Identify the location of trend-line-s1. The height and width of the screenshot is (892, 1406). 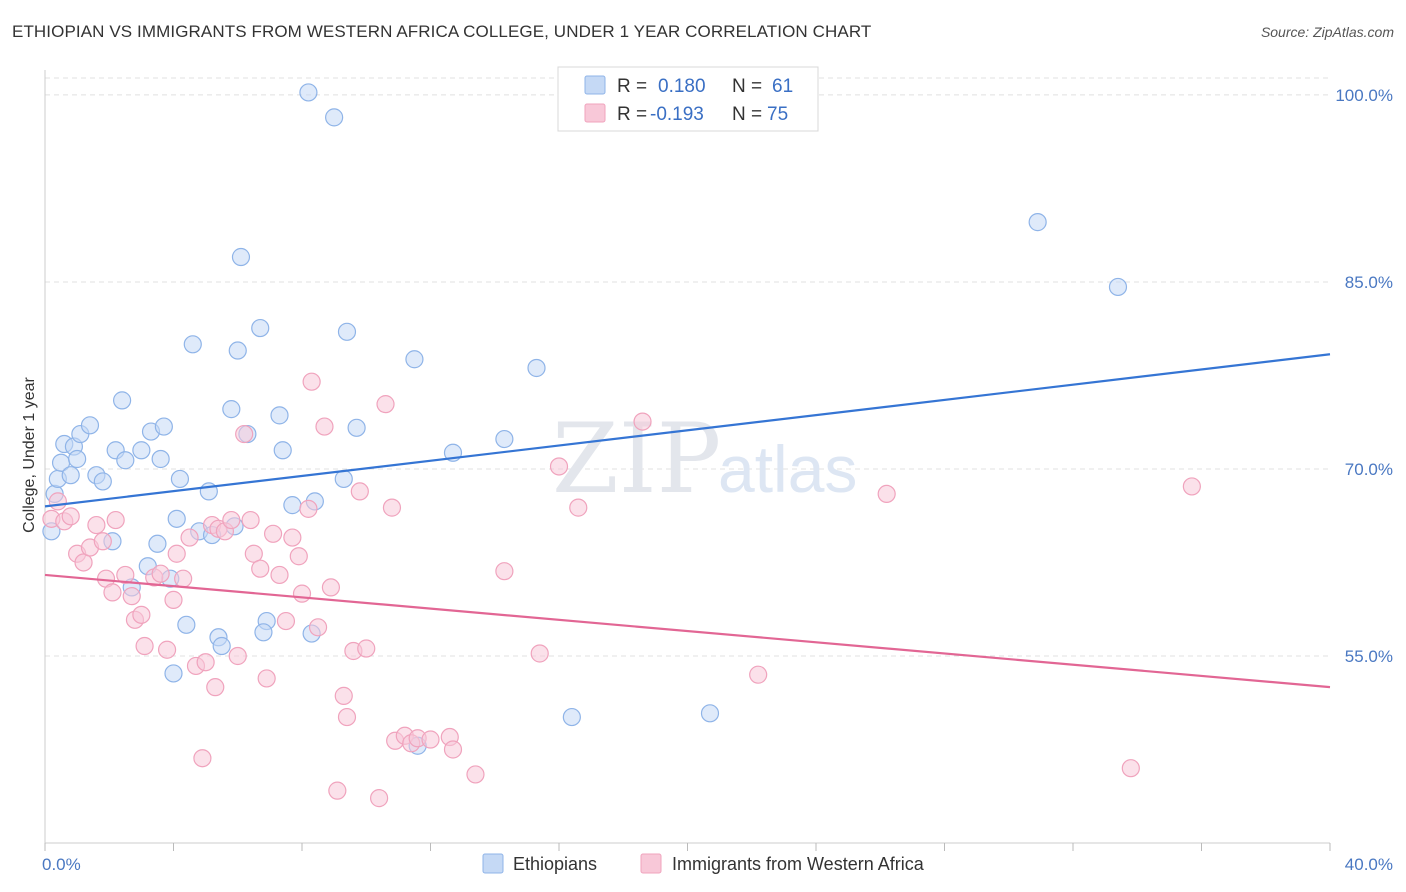
(687, 631).